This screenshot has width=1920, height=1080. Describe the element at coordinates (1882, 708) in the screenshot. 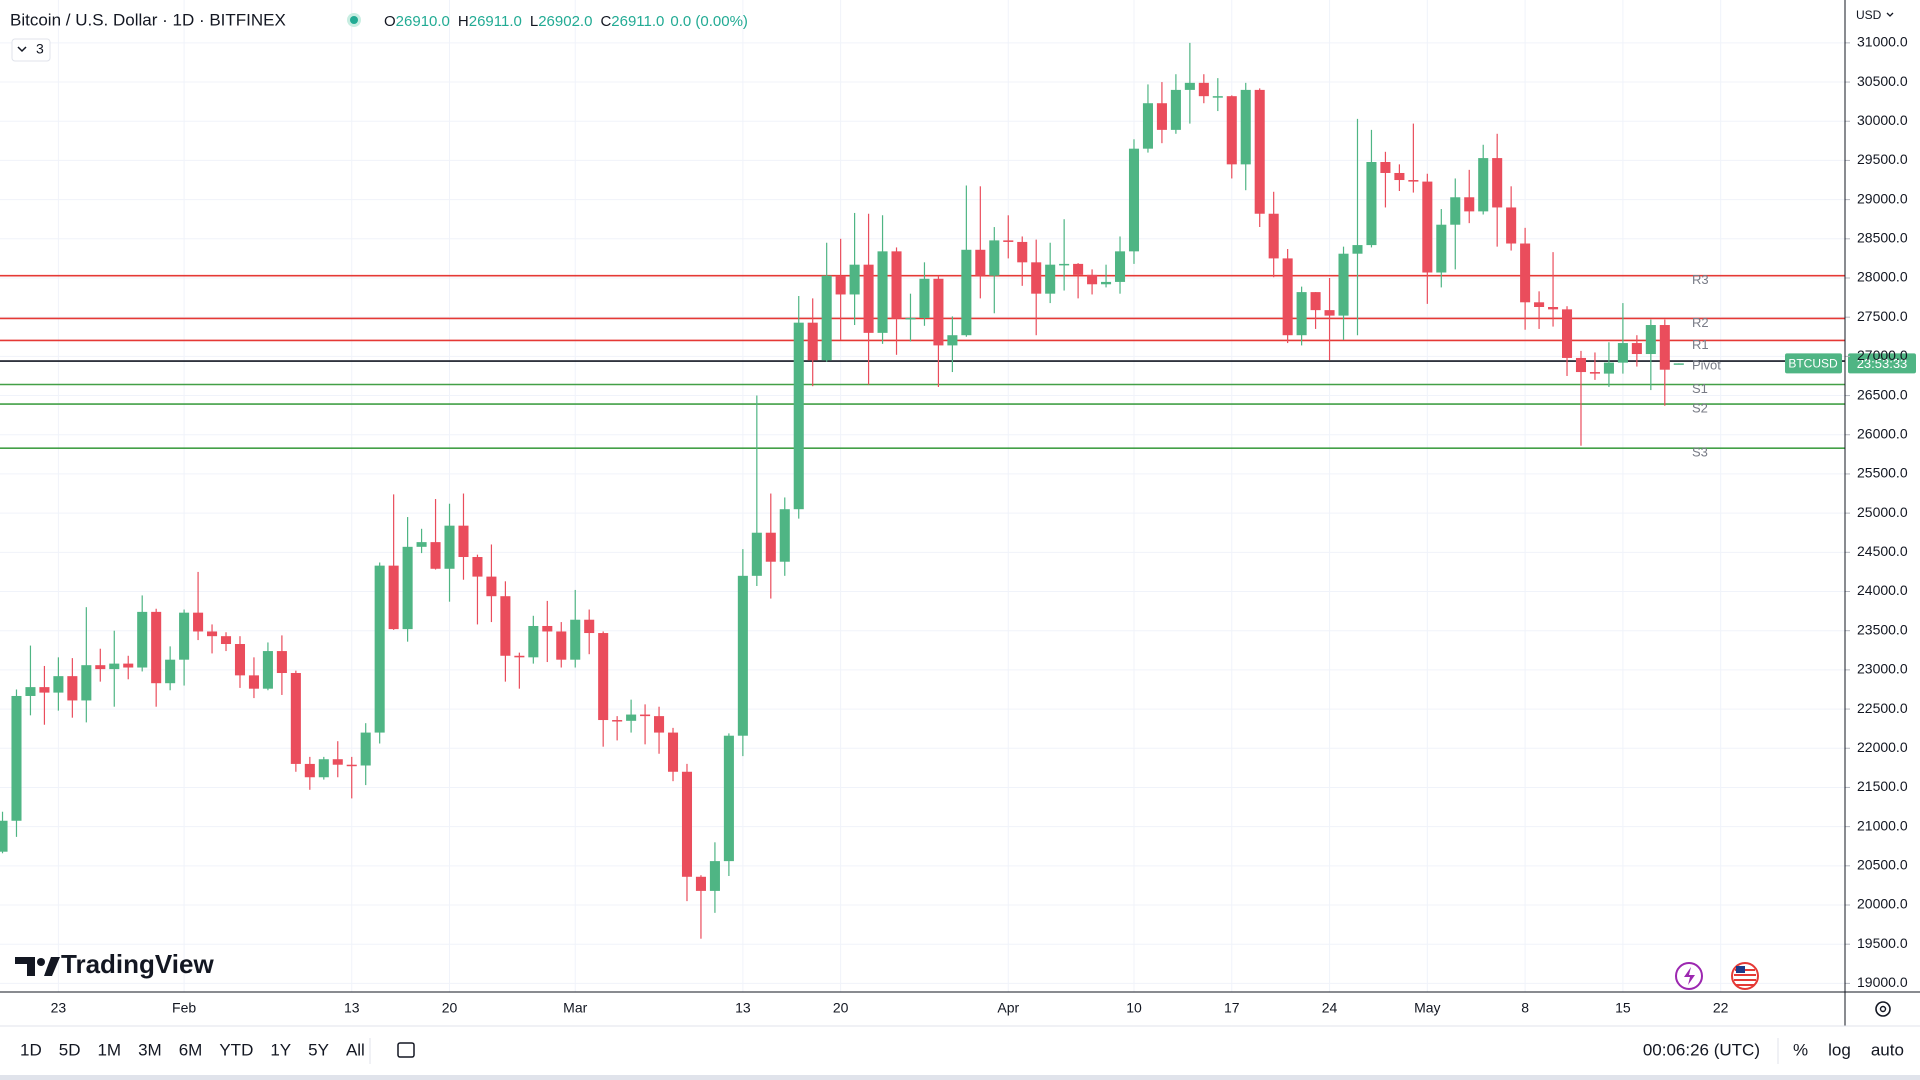

I see `y-tick-label: 22500.0` at that location.